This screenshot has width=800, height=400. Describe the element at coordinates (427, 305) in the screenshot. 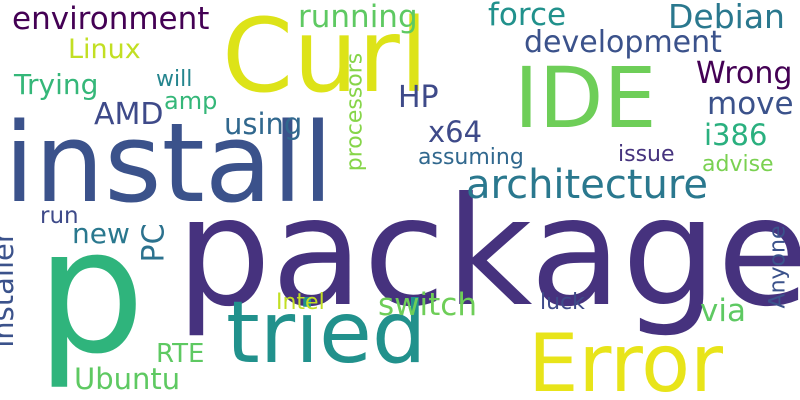

I see `word-switch: switch` at that location.